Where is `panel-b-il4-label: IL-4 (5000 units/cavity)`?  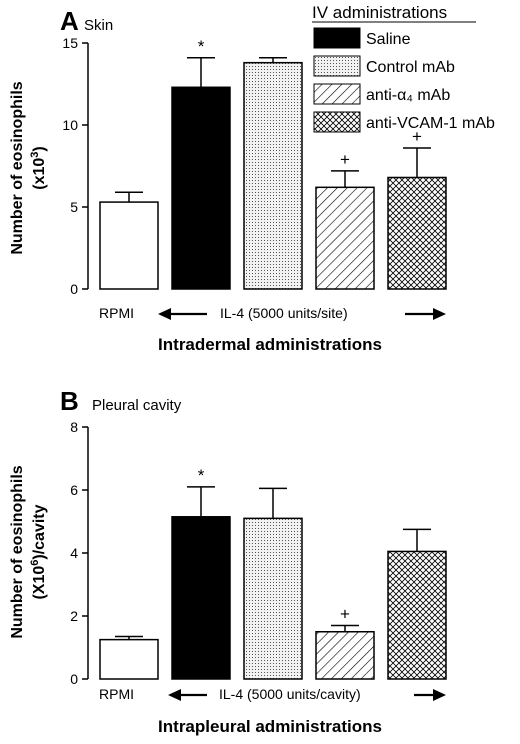 panel-b-il4-label: IL-4 (5000 units/cavity) is located at coordinates (290, 694).